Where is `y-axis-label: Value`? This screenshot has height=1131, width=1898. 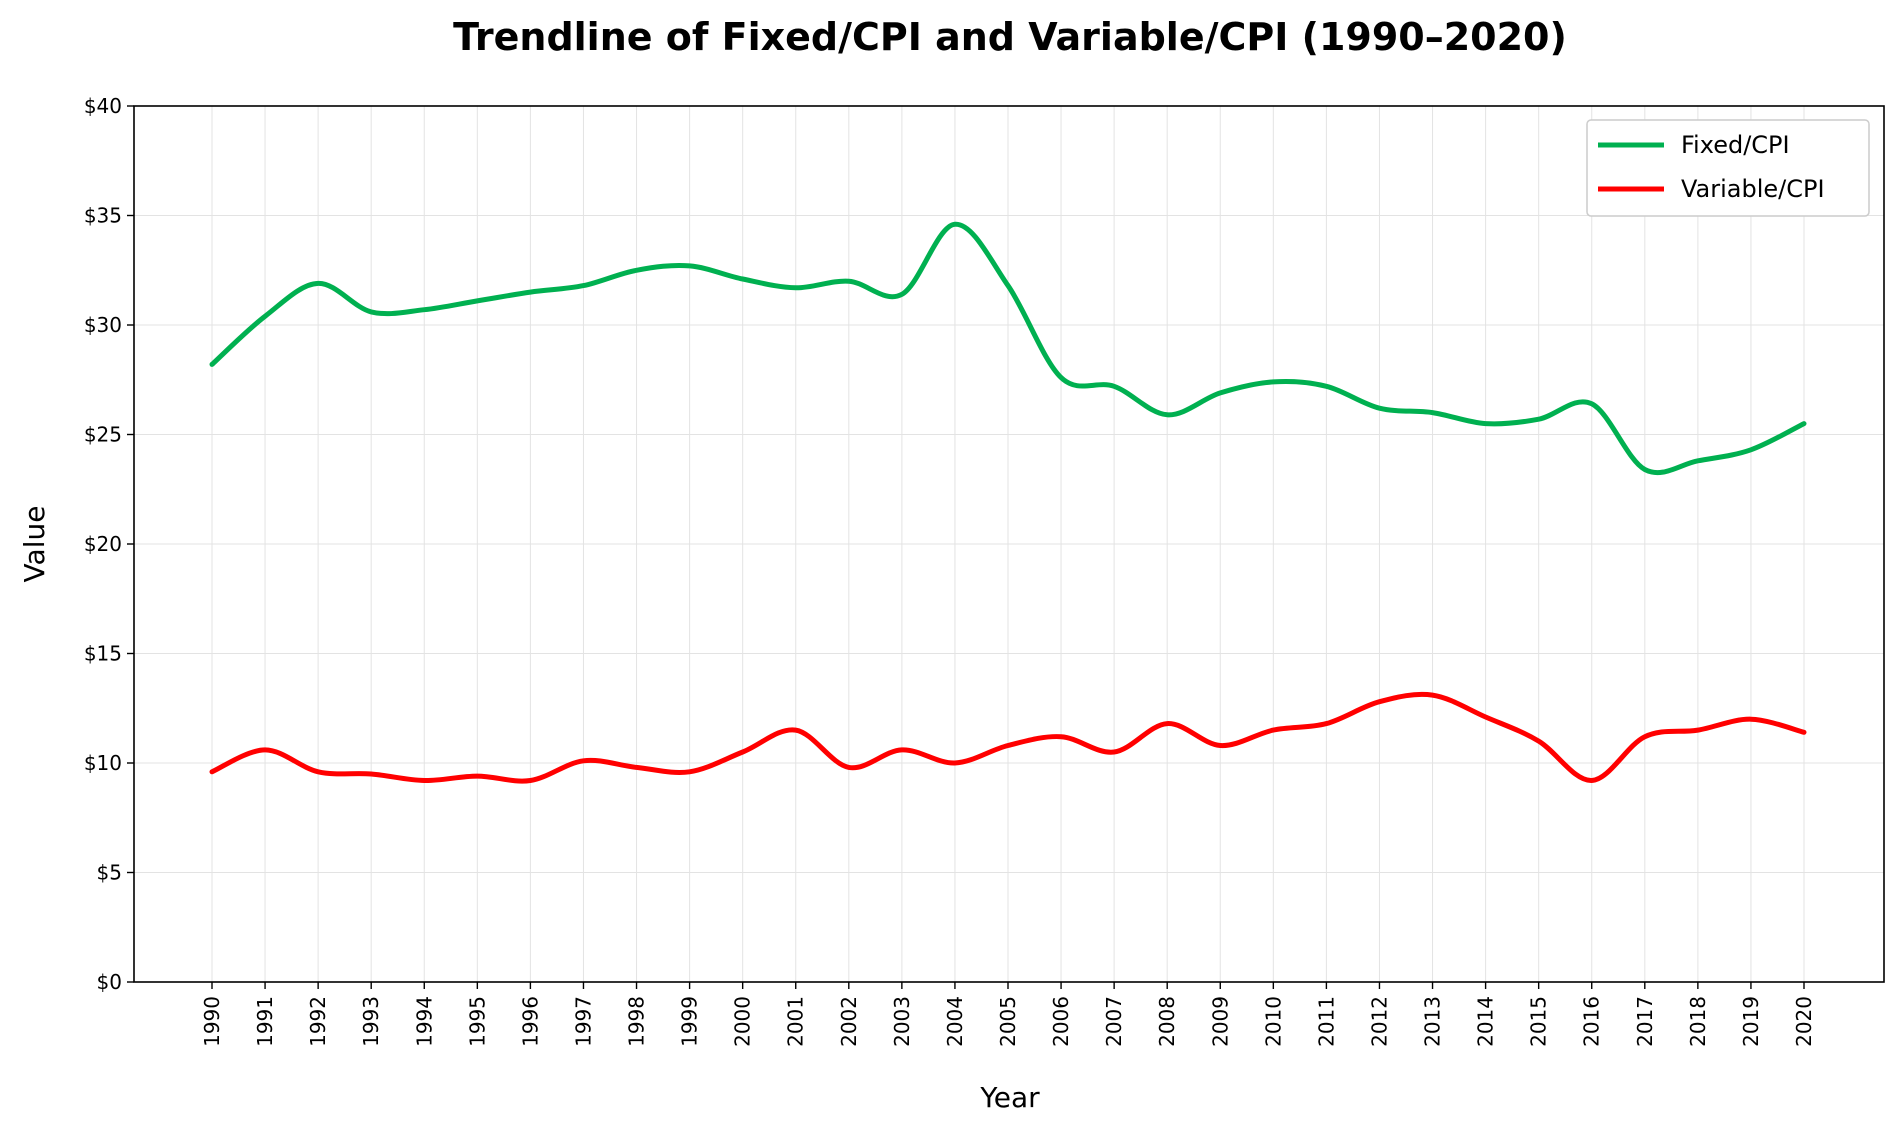 y-axis-label: Value is located at coordinates (34, 544).